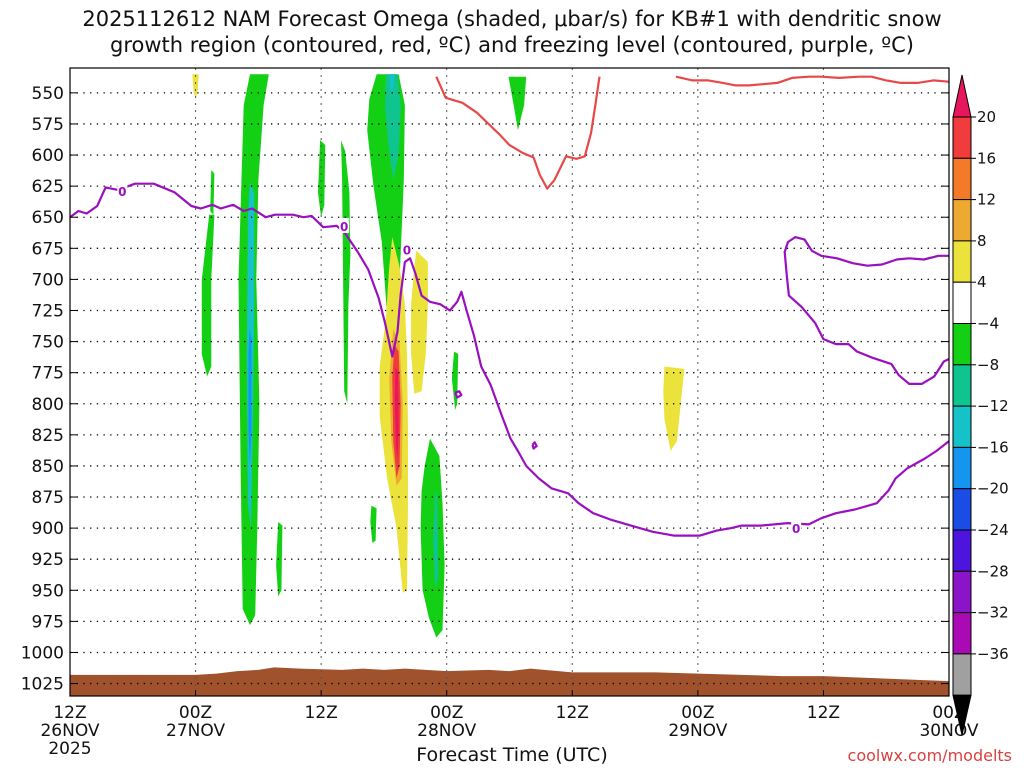 This screenshot has height=768, width=1024. I want to click on x-tick-label: 26NOV, so click(69, 731).